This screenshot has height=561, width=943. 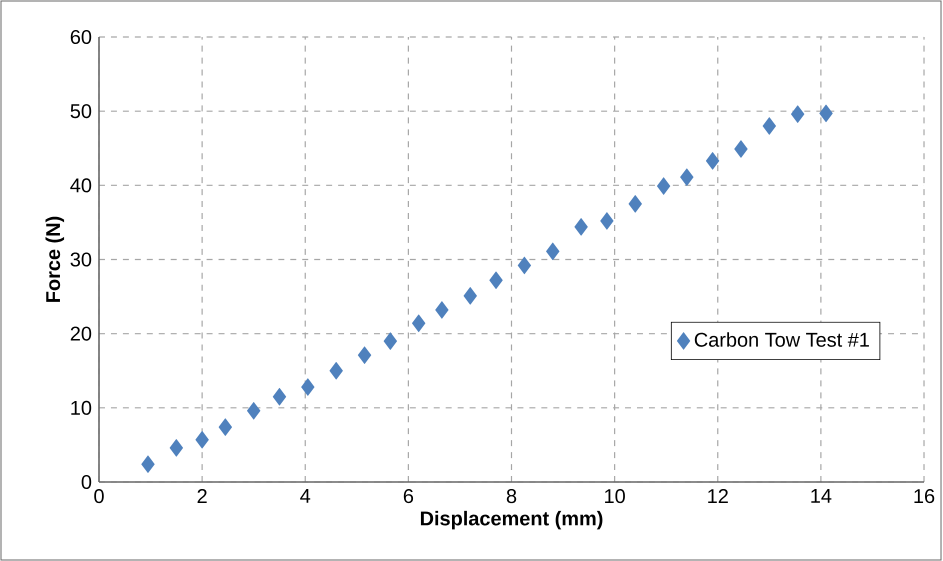 I want to click on x-tick-label: 2, so click(x=202, y=496).